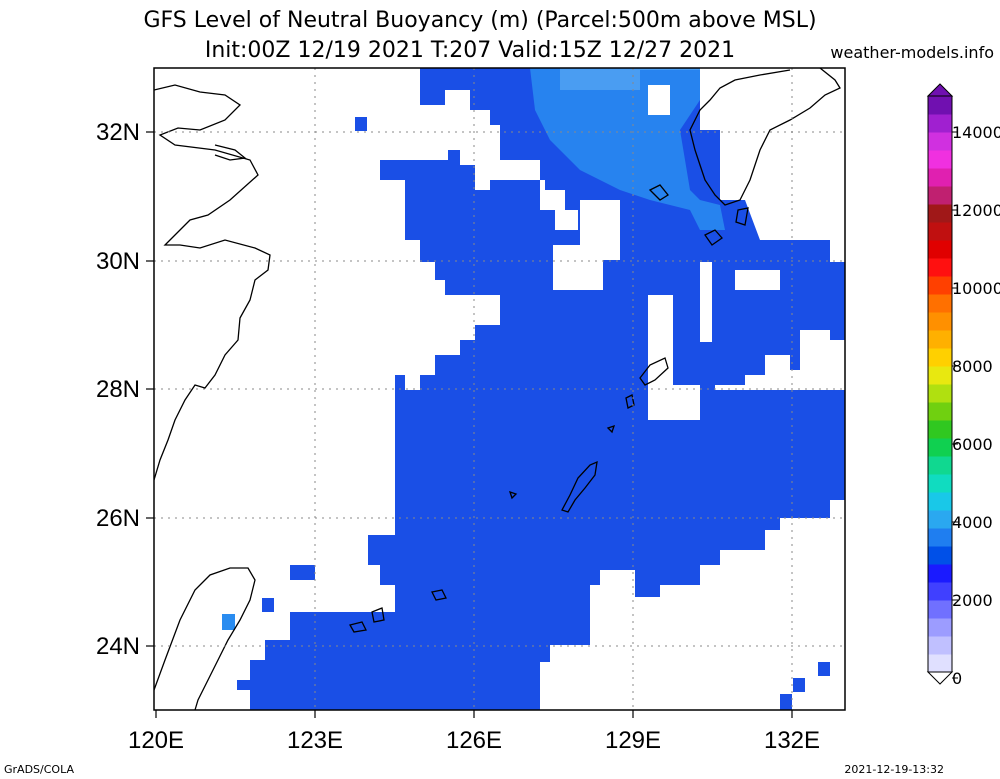 Image resolution: width=1000 pixels, height=779 pixels. I want to click on coast-amami, so click(654, 371).